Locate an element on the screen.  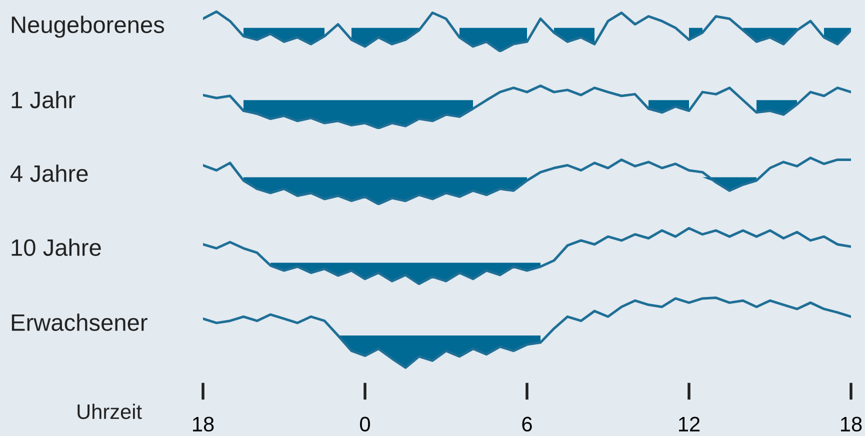
text: Erwachsener is located at coordinates (80, 322).